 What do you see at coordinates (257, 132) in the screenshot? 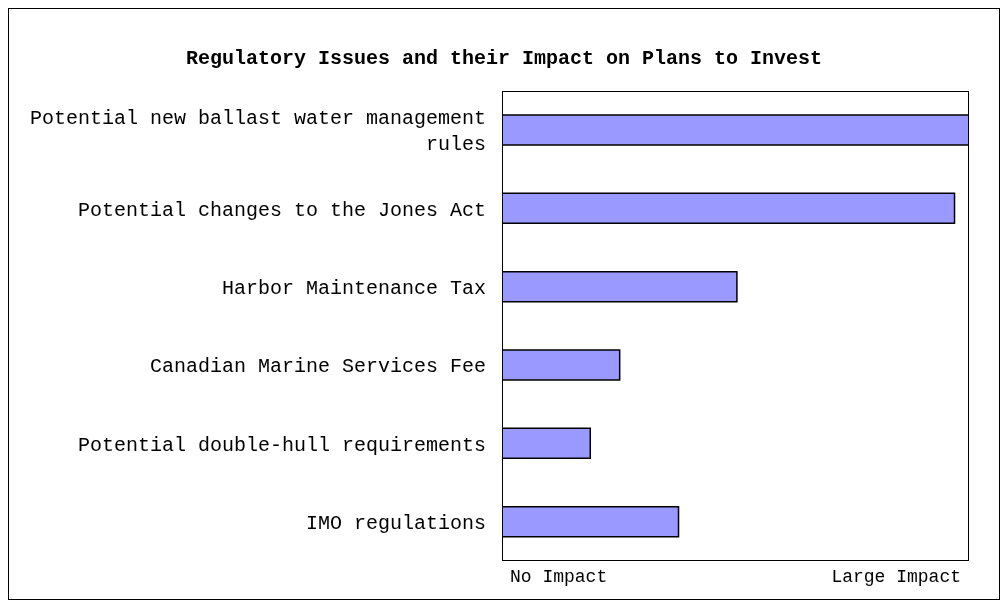
I see `y-tick-label: Potential new ballast water management rules` at bounding box center [257, 132].